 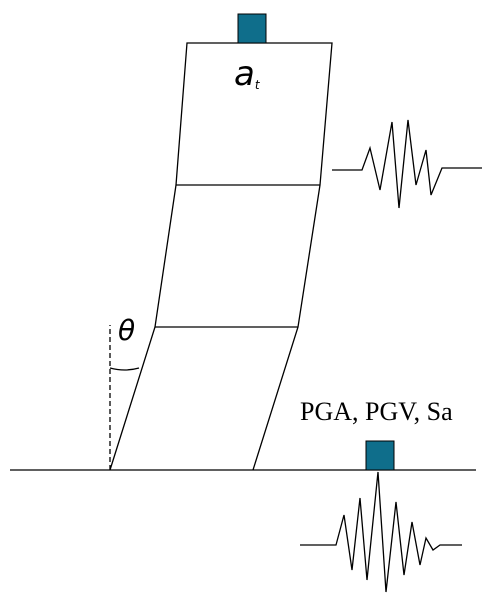 I want to click on ground-signal, so click(x=381, y=532).